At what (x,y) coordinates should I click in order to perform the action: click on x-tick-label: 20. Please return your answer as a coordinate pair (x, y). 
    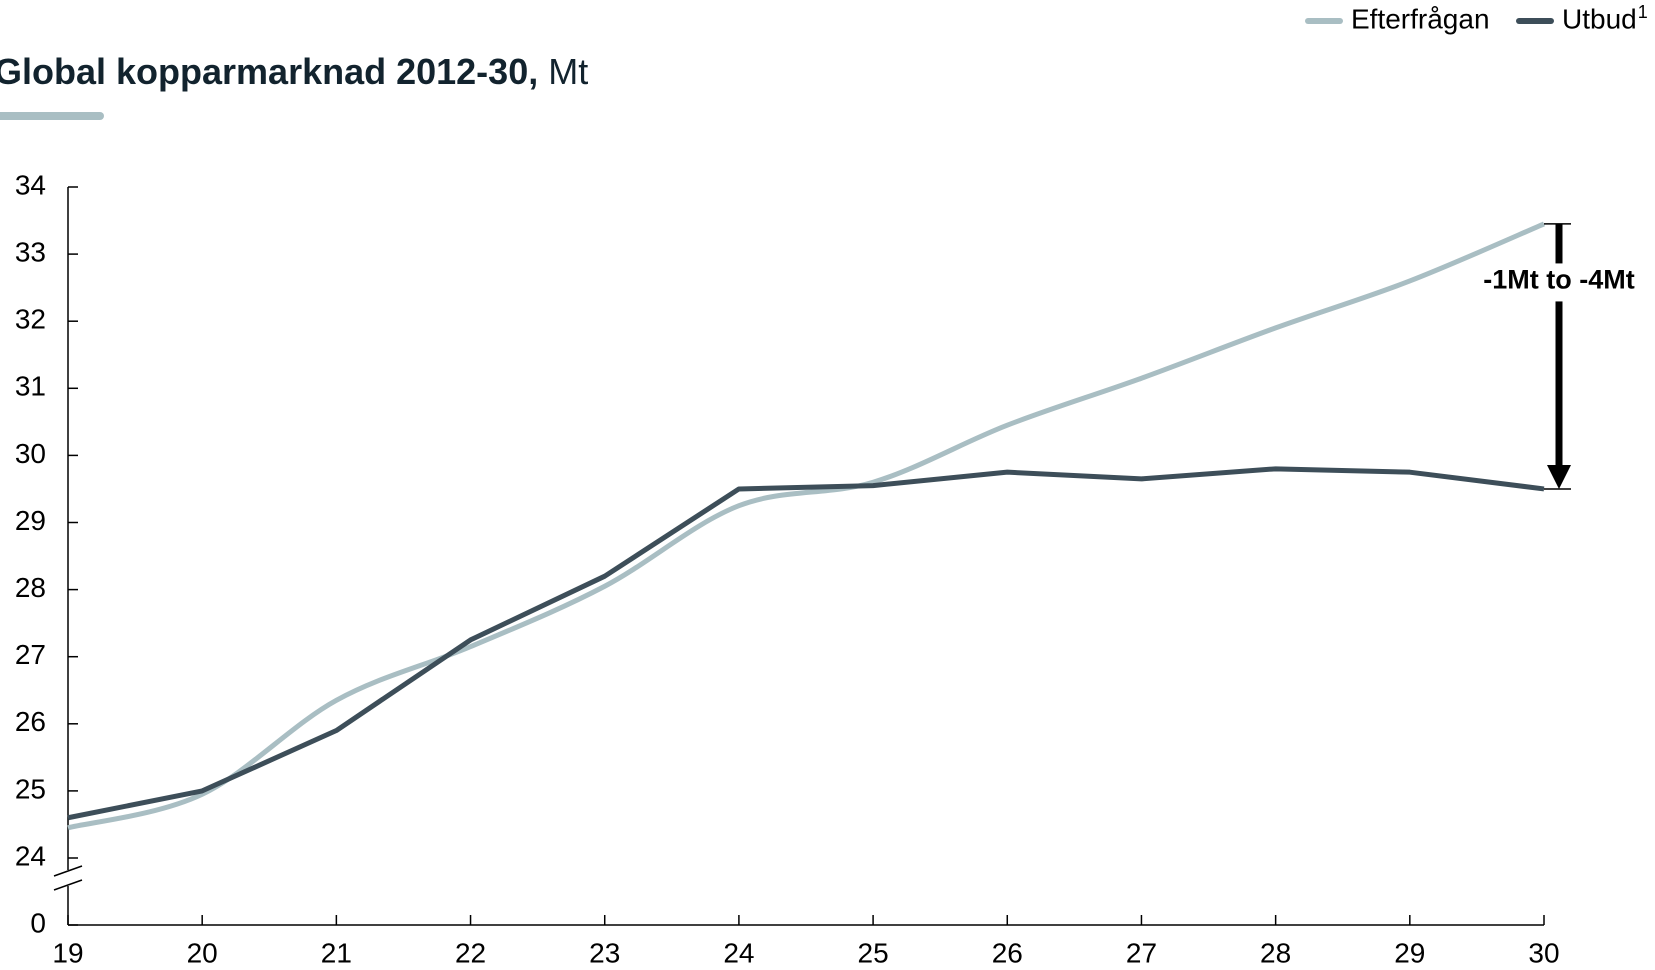
    Looking at the image, I should click on (202, 952).